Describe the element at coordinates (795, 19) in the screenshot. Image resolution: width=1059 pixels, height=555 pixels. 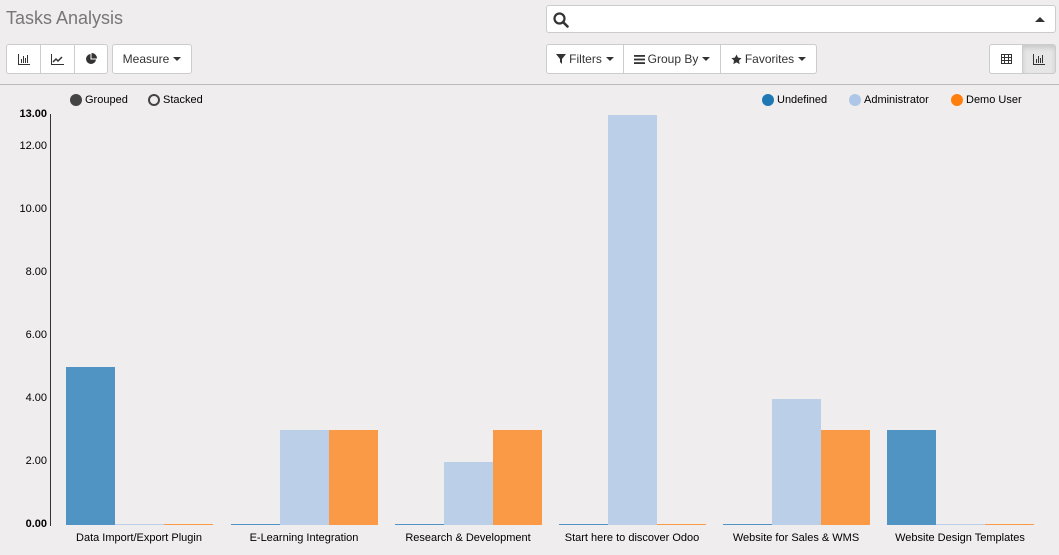
I see `search-input` at that location.